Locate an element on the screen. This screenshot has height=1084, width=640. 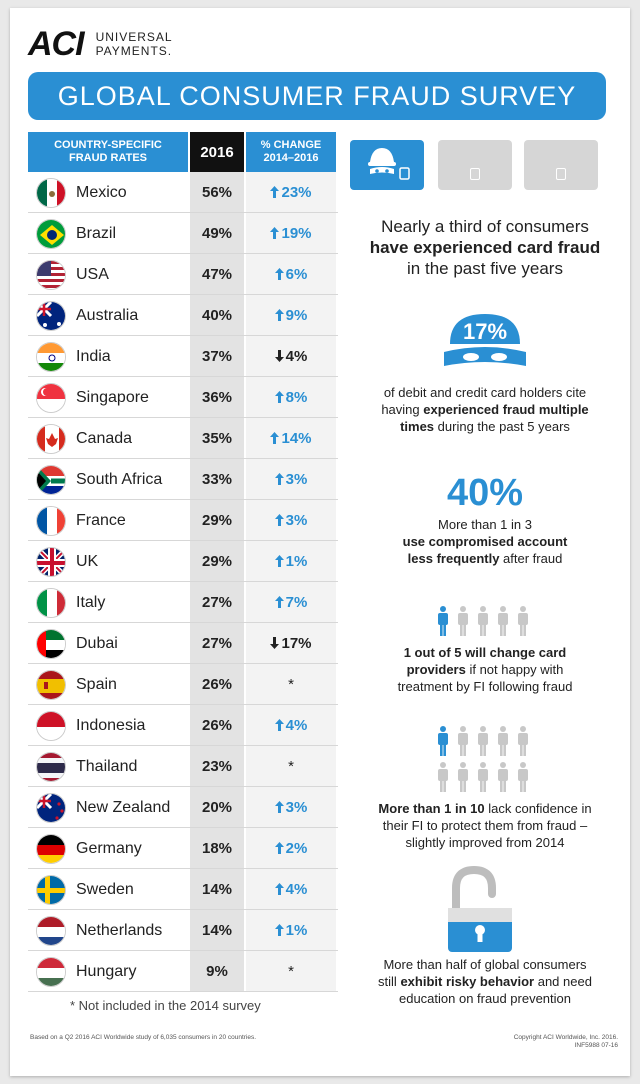
header-country: COUNTRY-SPECIFIC FRAUD RATES is located at coordinates (108, 152).